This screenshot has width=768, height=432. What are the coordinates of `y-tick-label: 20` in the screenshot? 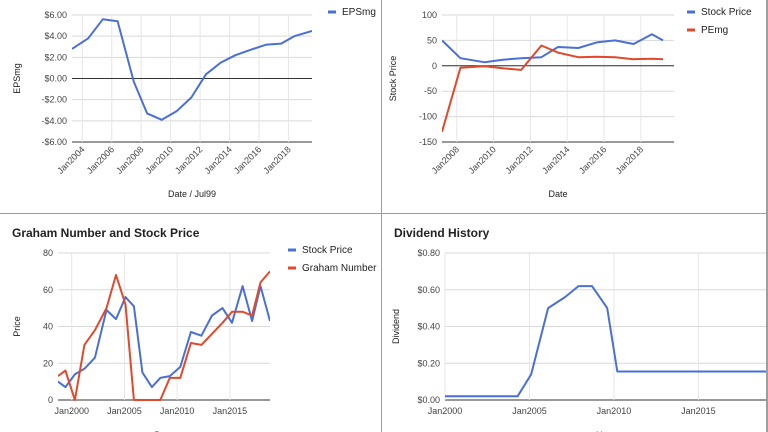 It's located at (48, 363).